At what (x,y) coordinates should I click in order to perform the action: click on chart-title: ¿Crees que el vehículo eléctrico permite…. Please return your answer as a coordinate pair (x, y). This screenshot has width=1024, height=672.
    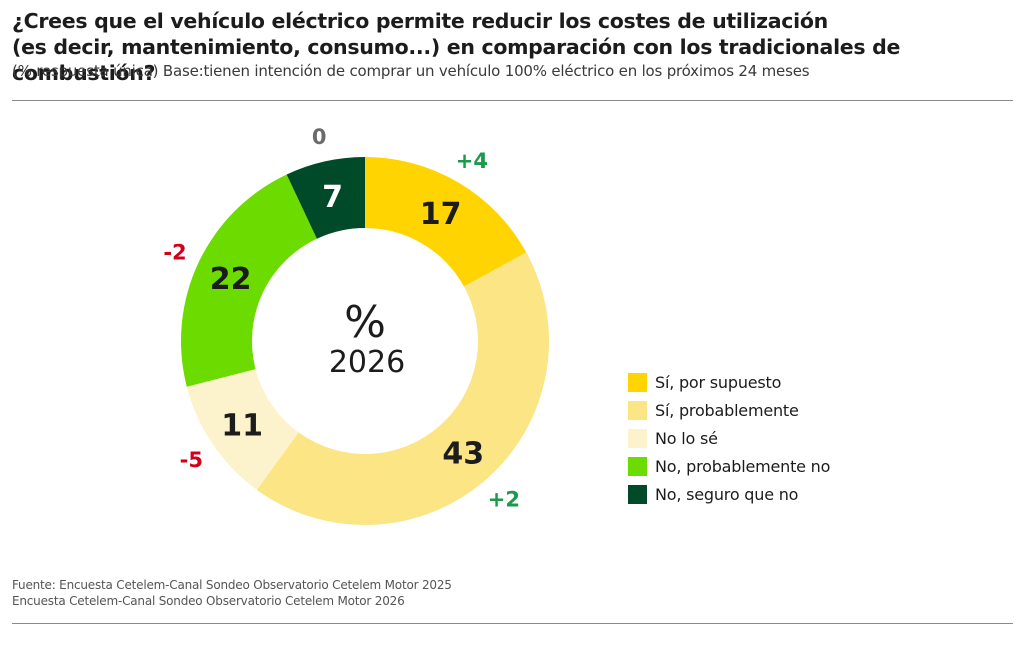
    Looking at the image, I should click on (518, 47).